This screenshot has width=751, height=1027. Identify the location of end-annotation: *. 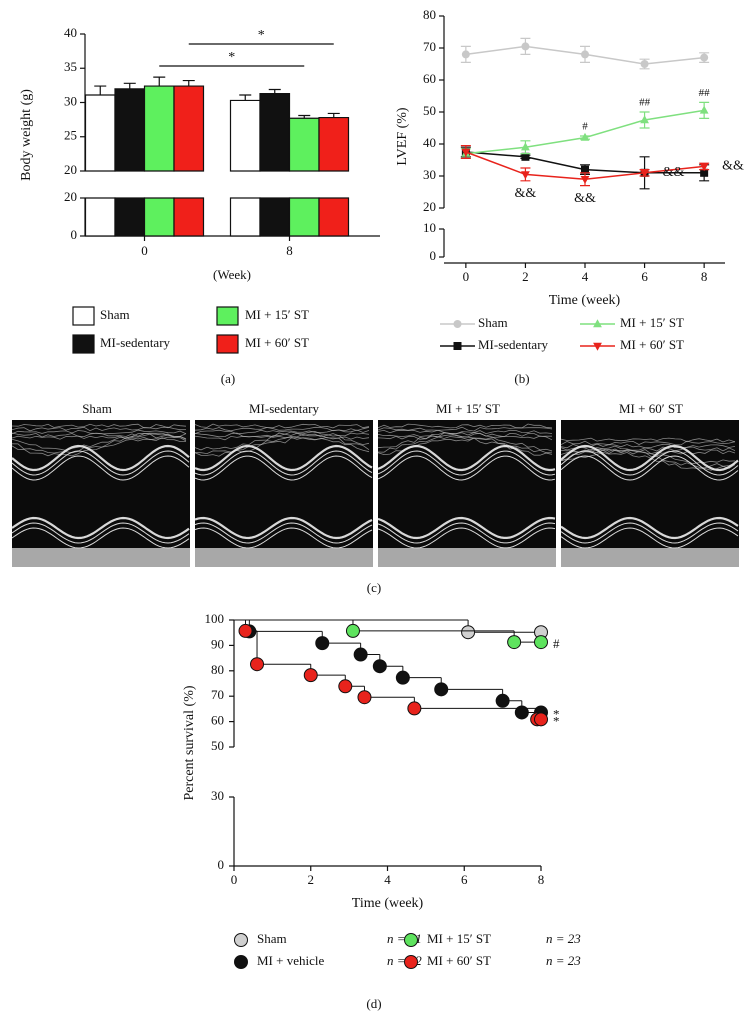
(556, 713).